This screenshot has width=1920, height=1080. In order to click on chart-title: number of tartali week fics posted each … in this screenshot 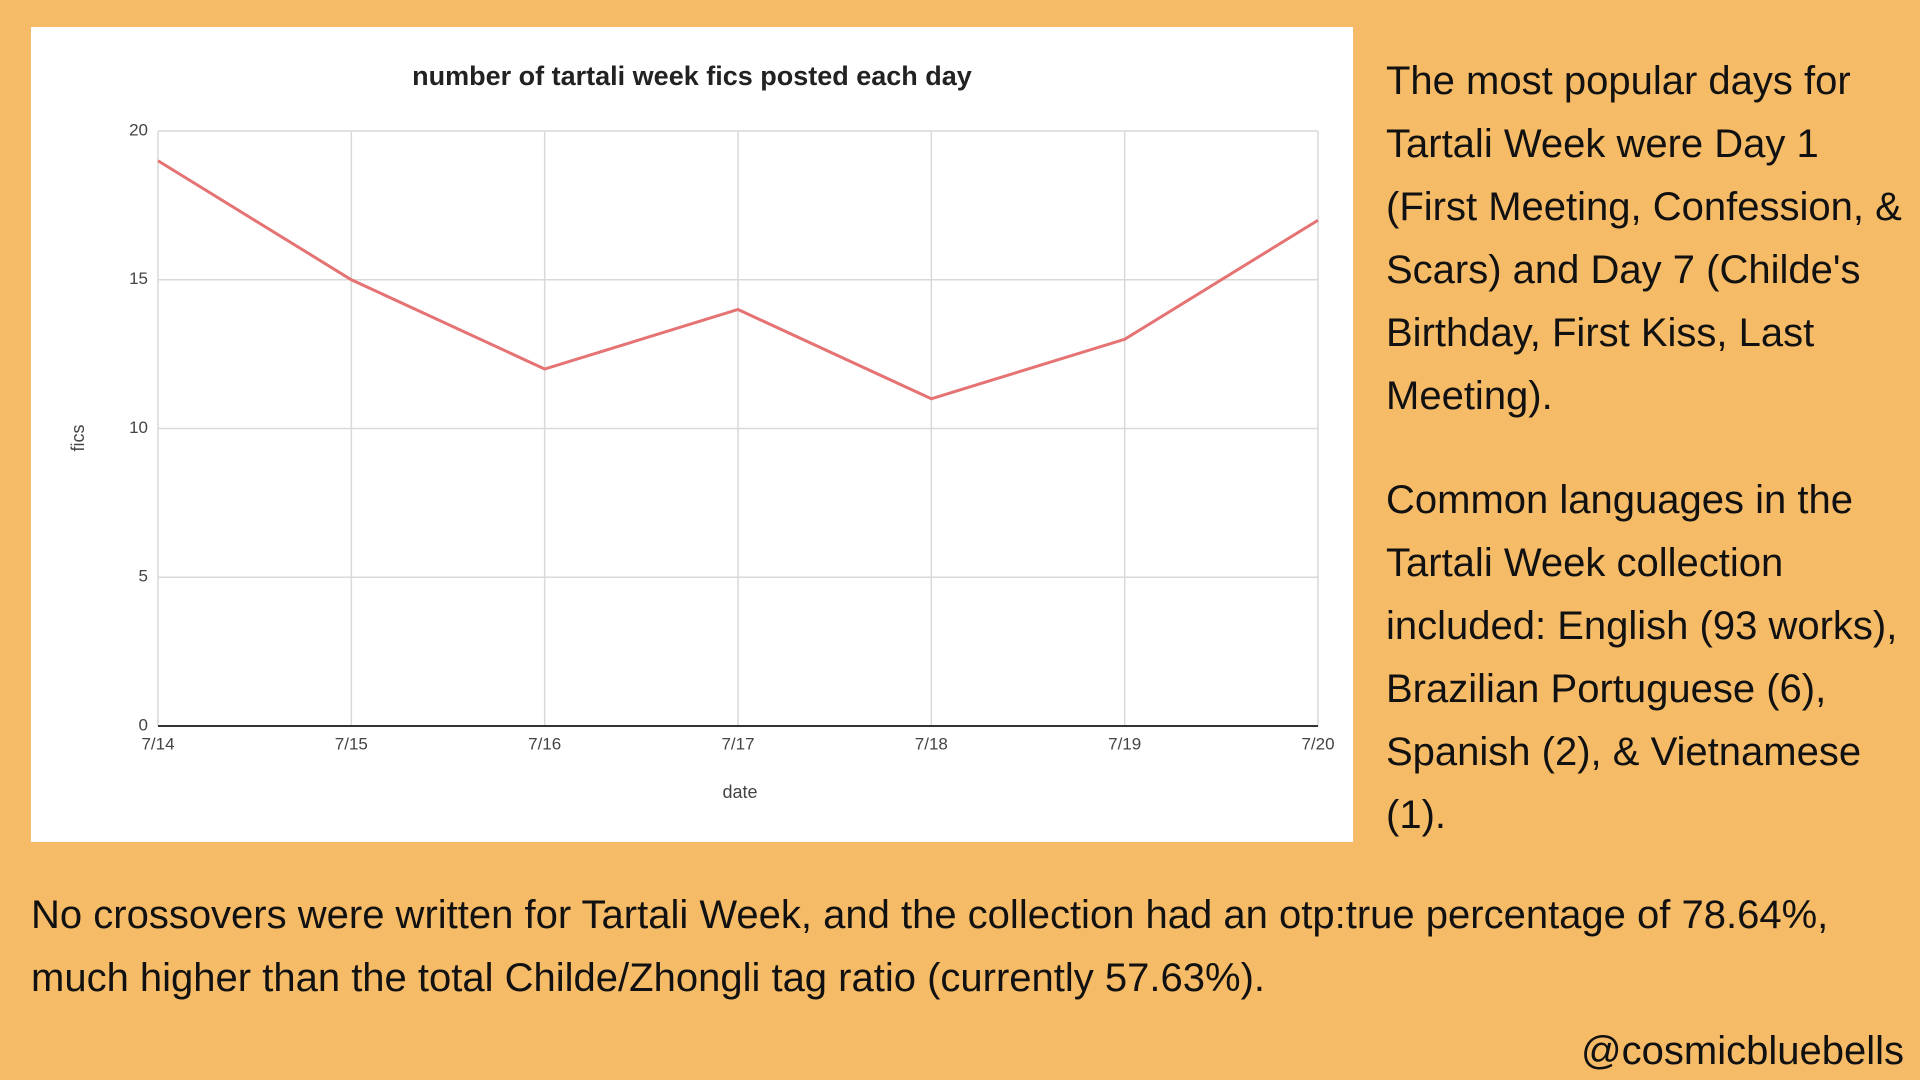, I will do `click(692, 76)`.